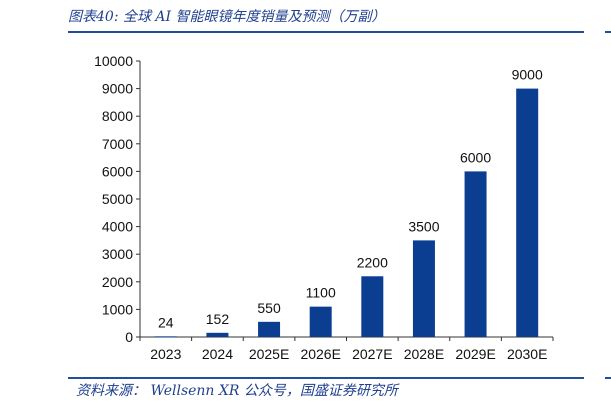 The width and height of the screenshot is (611, 410). Describe the element at coordinates (217, 354) in the screenshot. I see `x-tick-label: 2024` at that location.